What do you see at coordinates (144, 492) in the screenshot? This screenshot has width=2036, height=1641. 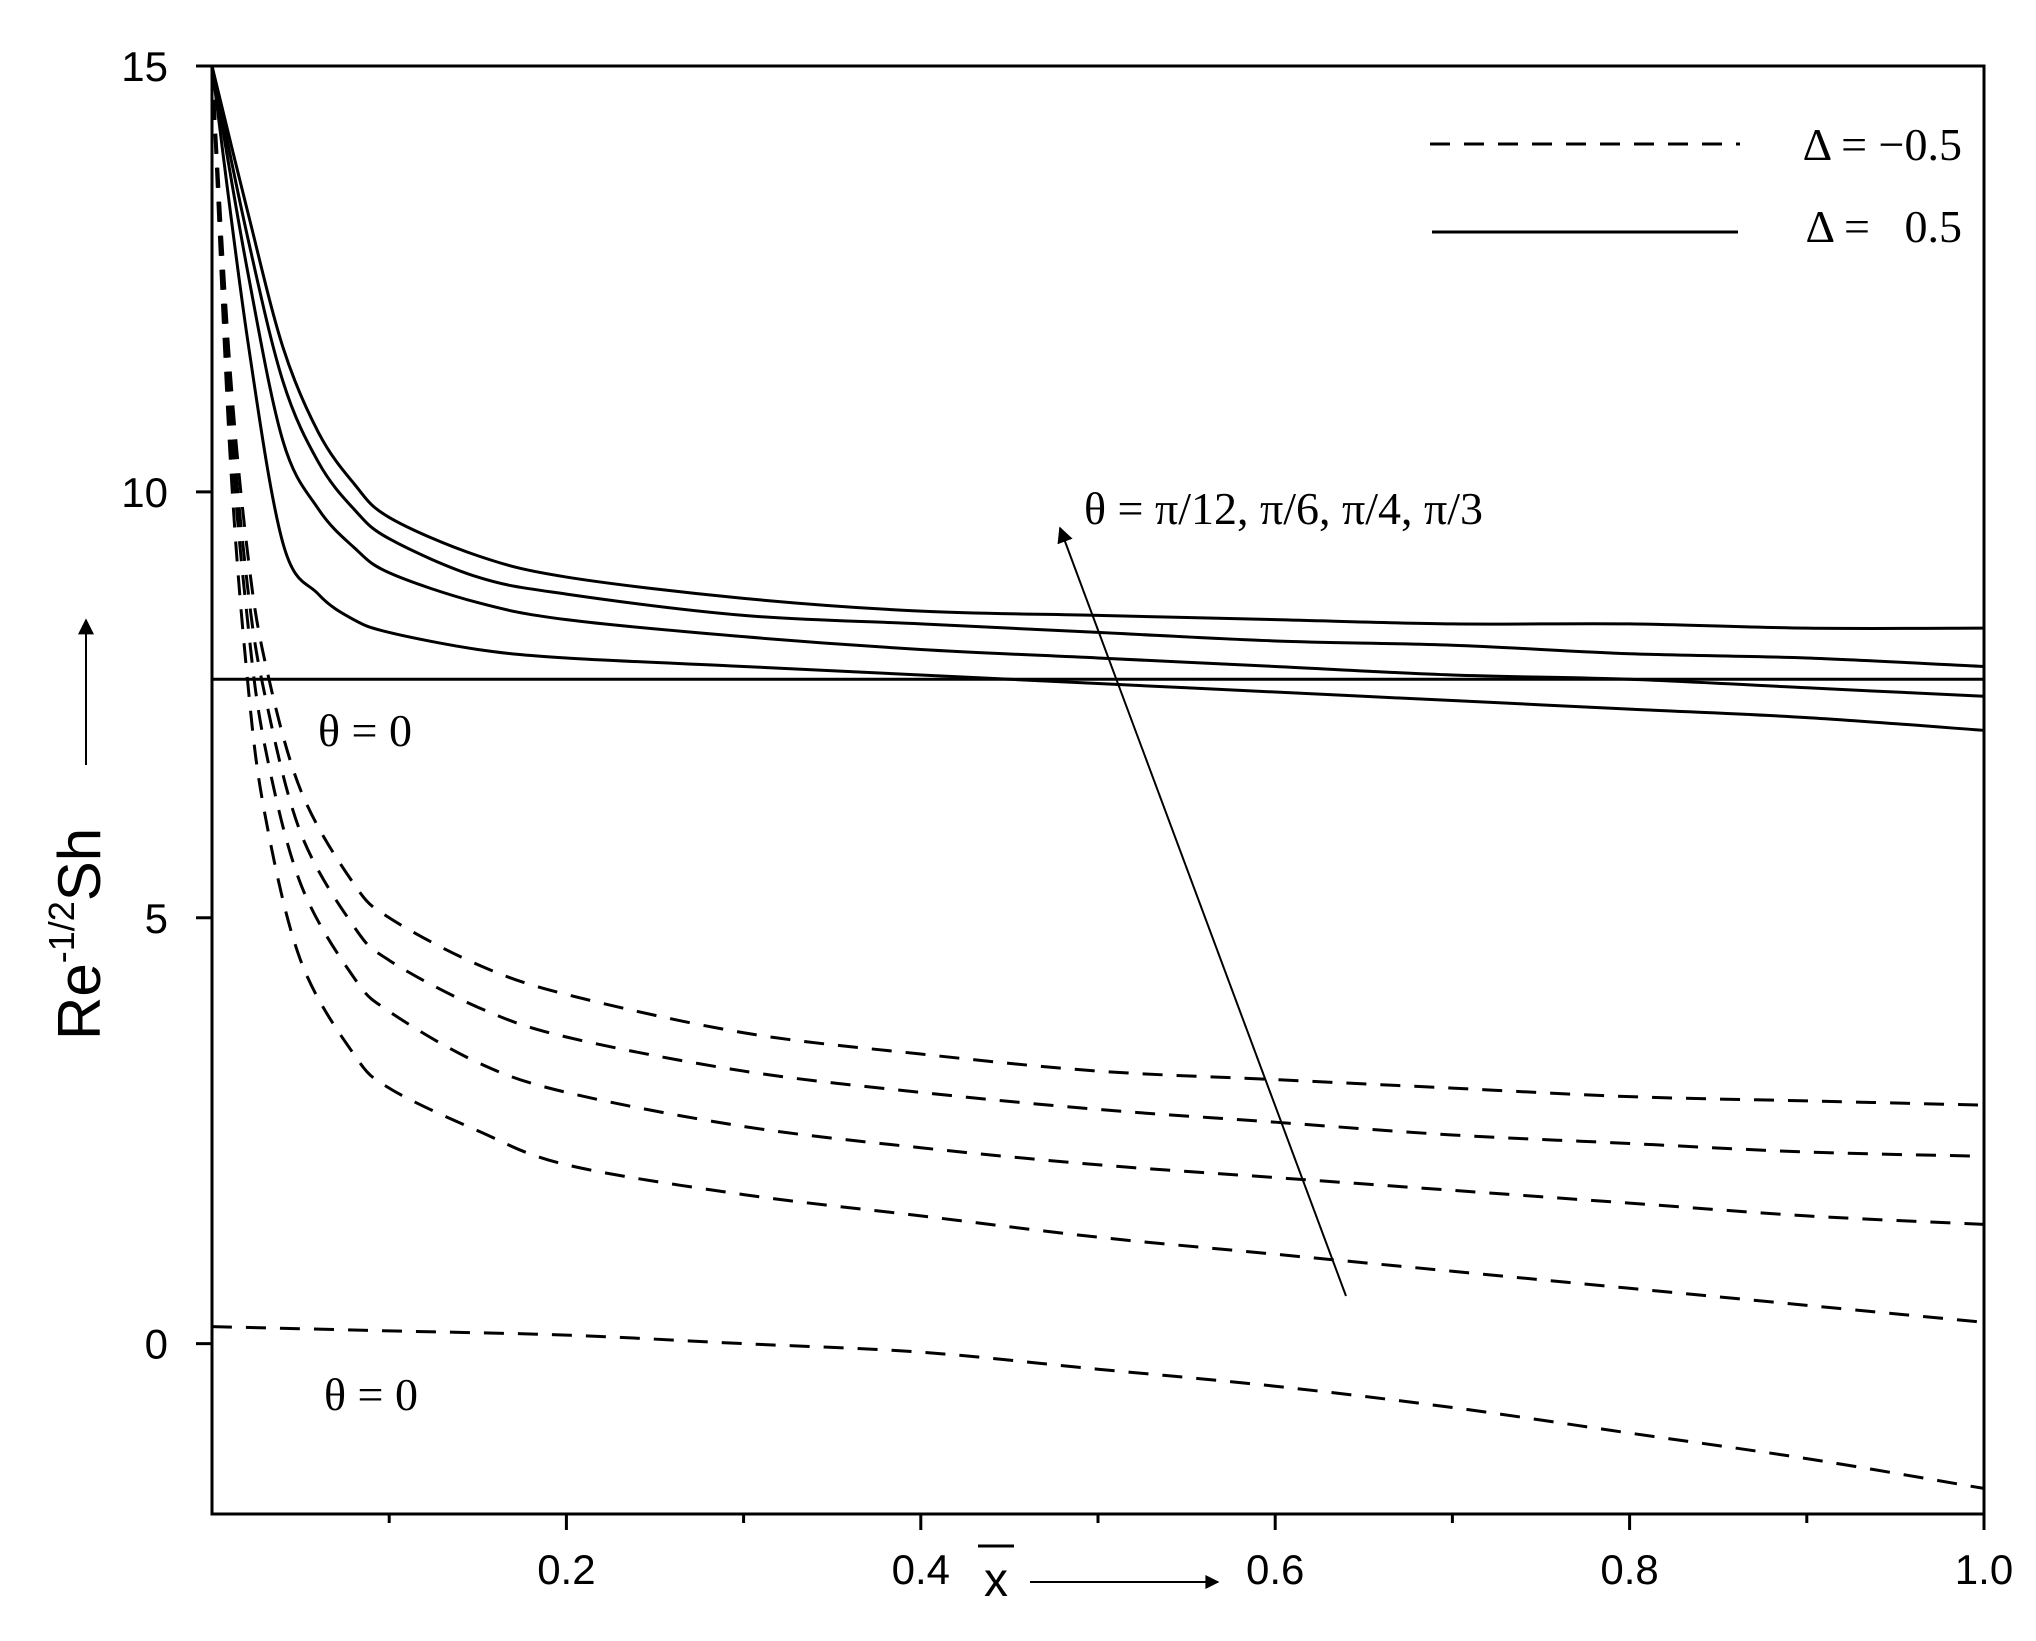 I see `y-tick-label: 10` at bounding box center [144, 492].